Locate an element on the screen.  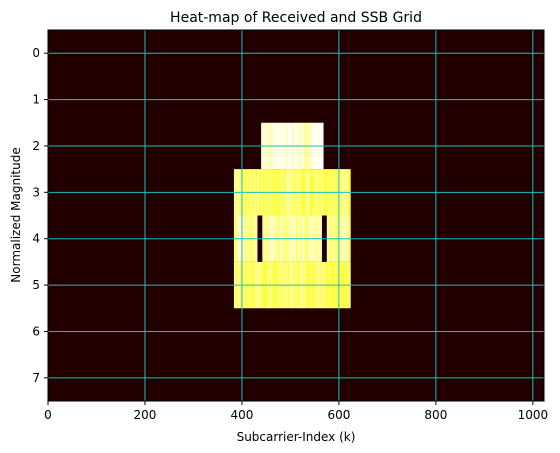
x-tick-label: 0 is located at coordinates (48, 415).